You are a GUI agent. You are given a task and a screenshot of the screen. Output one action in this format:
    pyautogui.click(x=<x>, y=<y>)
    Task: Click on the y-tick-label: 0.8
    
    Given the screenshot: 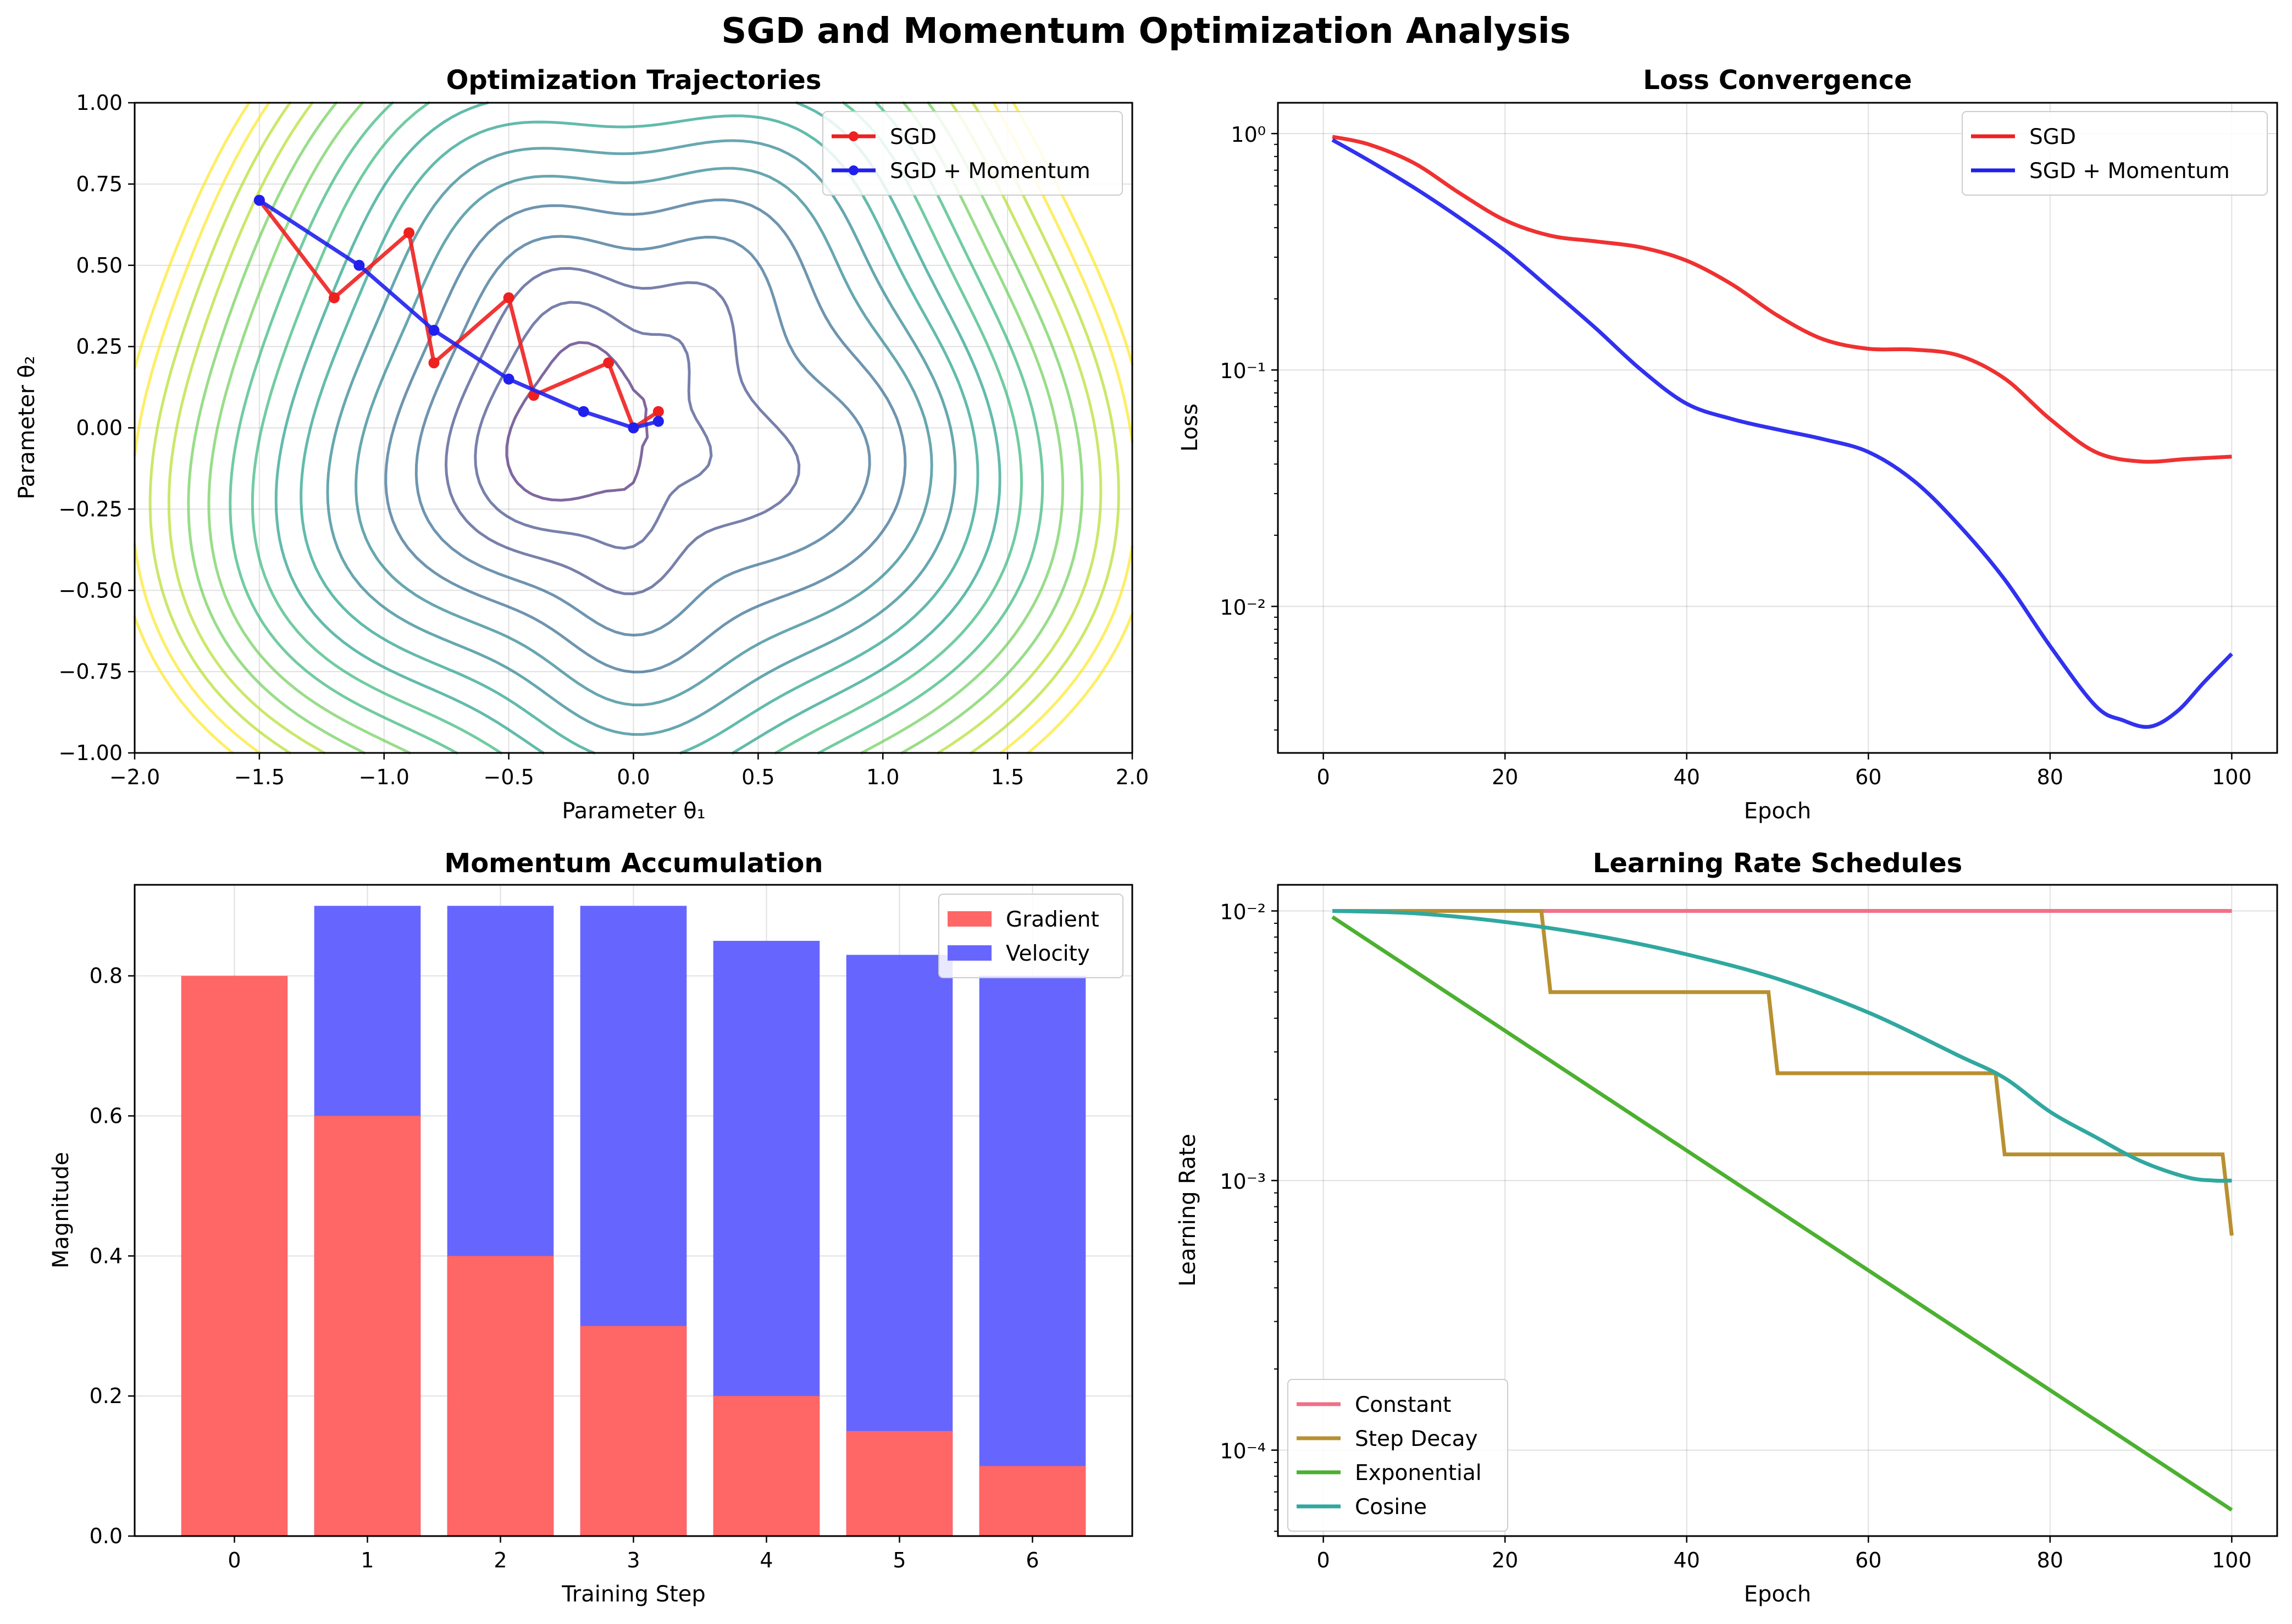 What is the action you would take?
    pyautogui.click(x=106, y=976)
    